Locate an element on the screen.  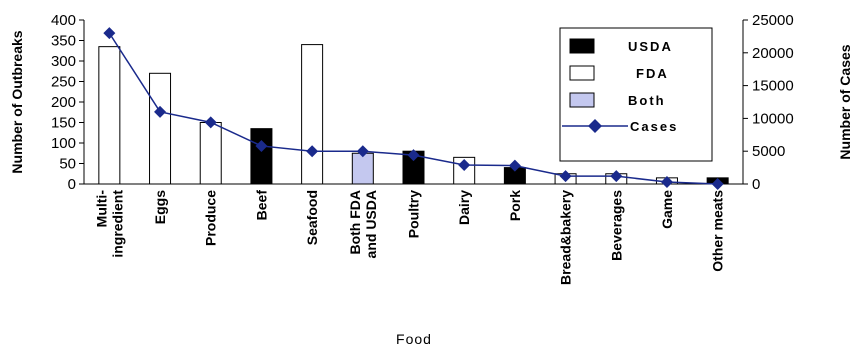
y-axis-right-ticks: 25000 20000 15000 10000 5000 0 is located at coordinates (768, 102).